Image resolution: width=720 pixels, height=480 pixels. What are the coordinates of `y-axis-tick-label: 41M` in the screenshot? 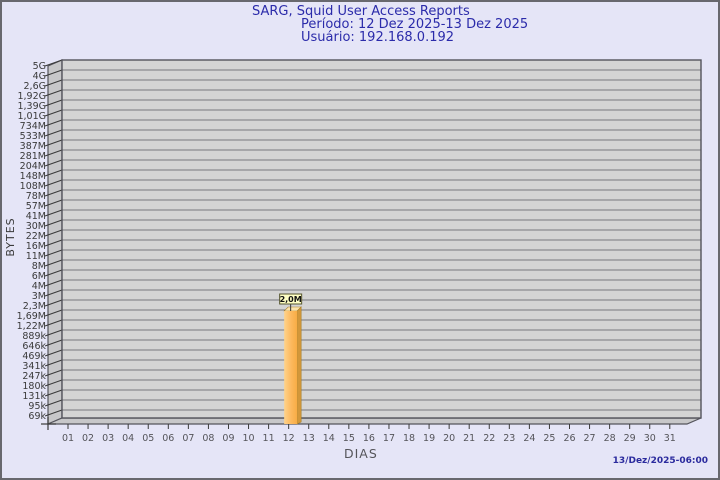 It's located at (36, 216).